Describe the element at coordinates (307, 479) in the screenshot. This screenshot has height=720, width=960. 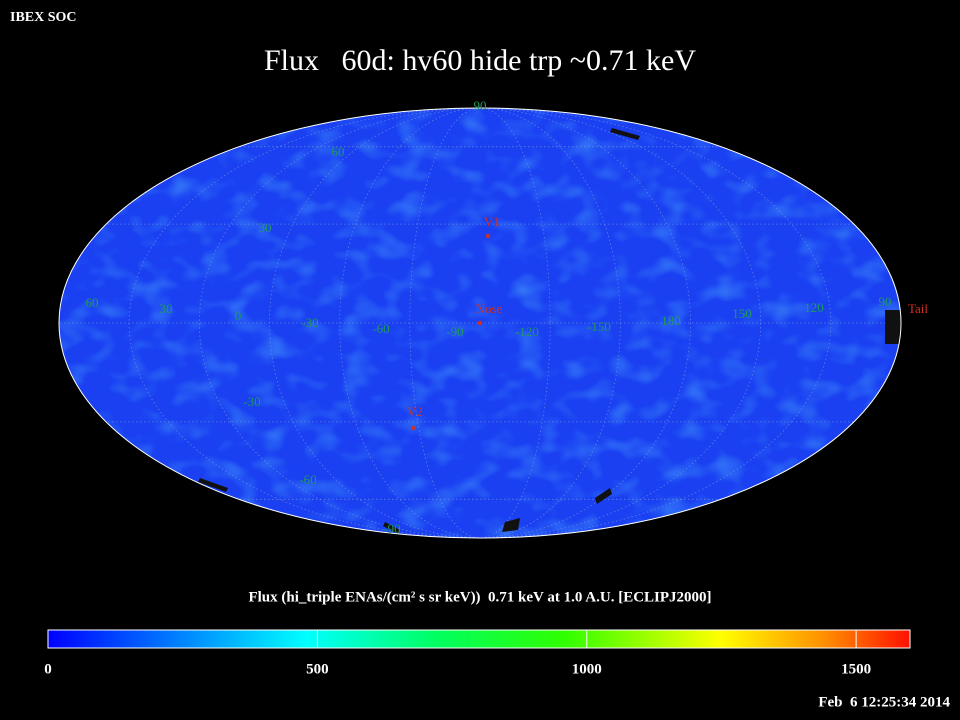
I see `latitude-label: -60` at that location.